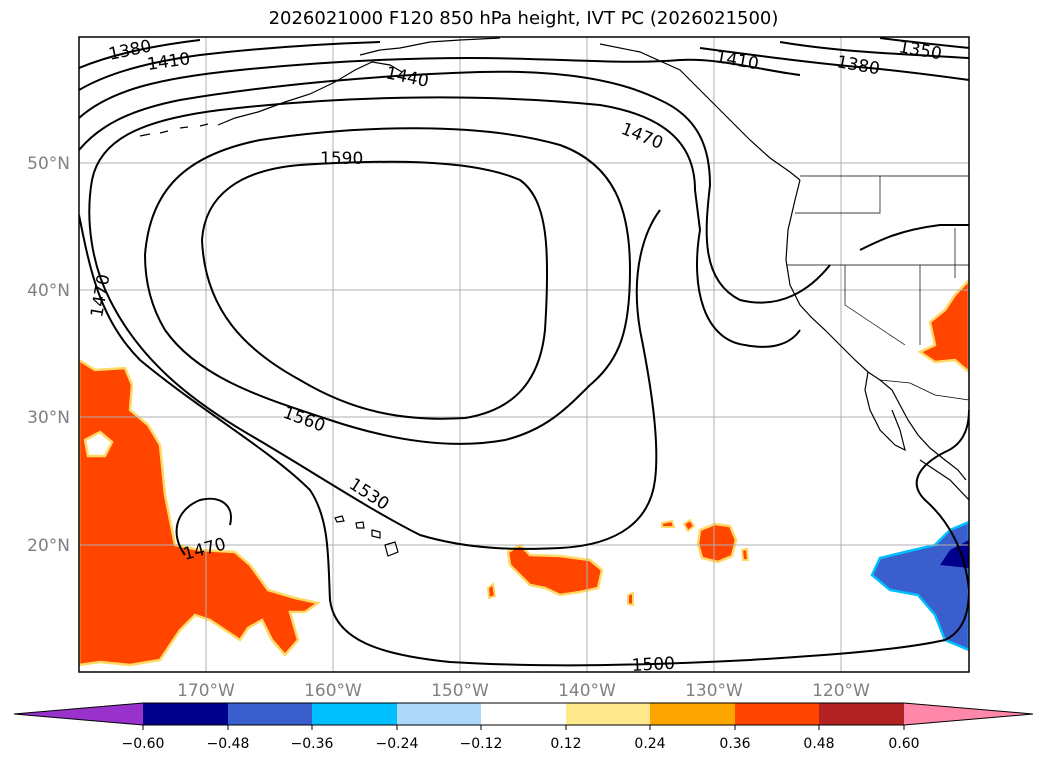 This screenshot has height=765, width=1047. Describe the element at coordinates (333, 691) in the screenshot. I see `lon-tick-160w: 160°W` at that location.